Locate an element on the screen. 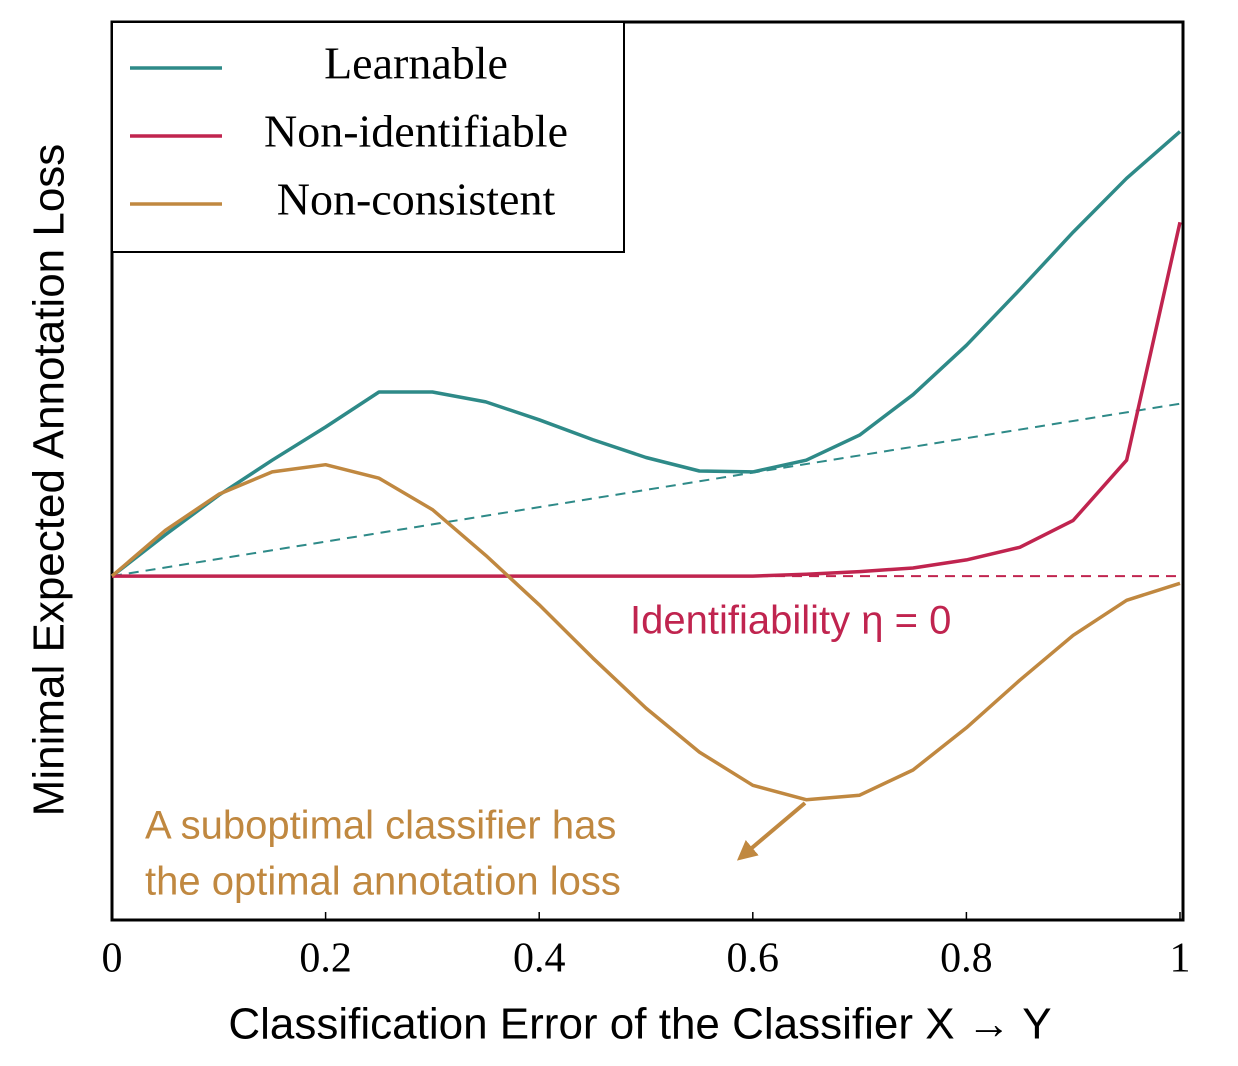 This screenshot has height=1066, width=1238. x-tick-label: 0.2 is located at coordinates (325, 959).